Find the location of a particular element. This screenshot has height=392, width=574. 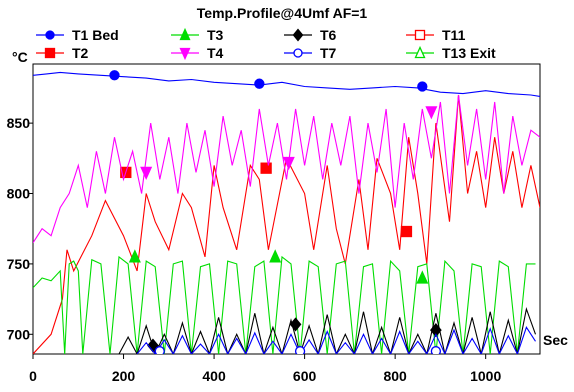

series-line-t1-bed is located at coordinates (286, 84).